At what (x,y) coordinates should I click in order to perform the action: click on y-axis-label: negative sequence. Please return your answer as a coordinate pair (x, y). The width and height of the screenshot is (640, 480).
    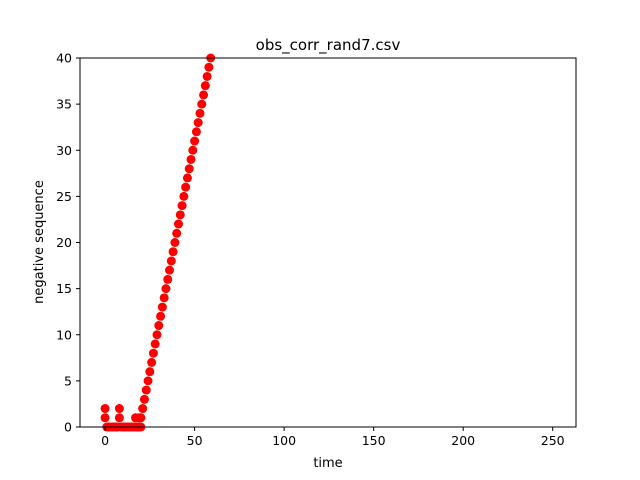
    Looking at the image, I should click on (39, 242).